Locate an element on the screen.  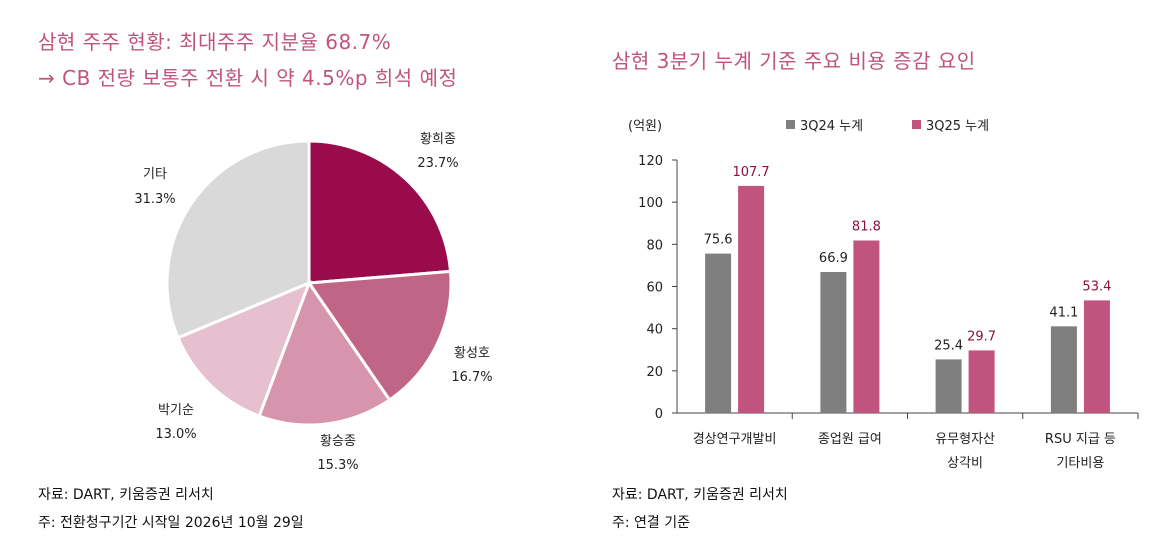
pie-slice-label: 기타 is located at coordinates (155, 174).